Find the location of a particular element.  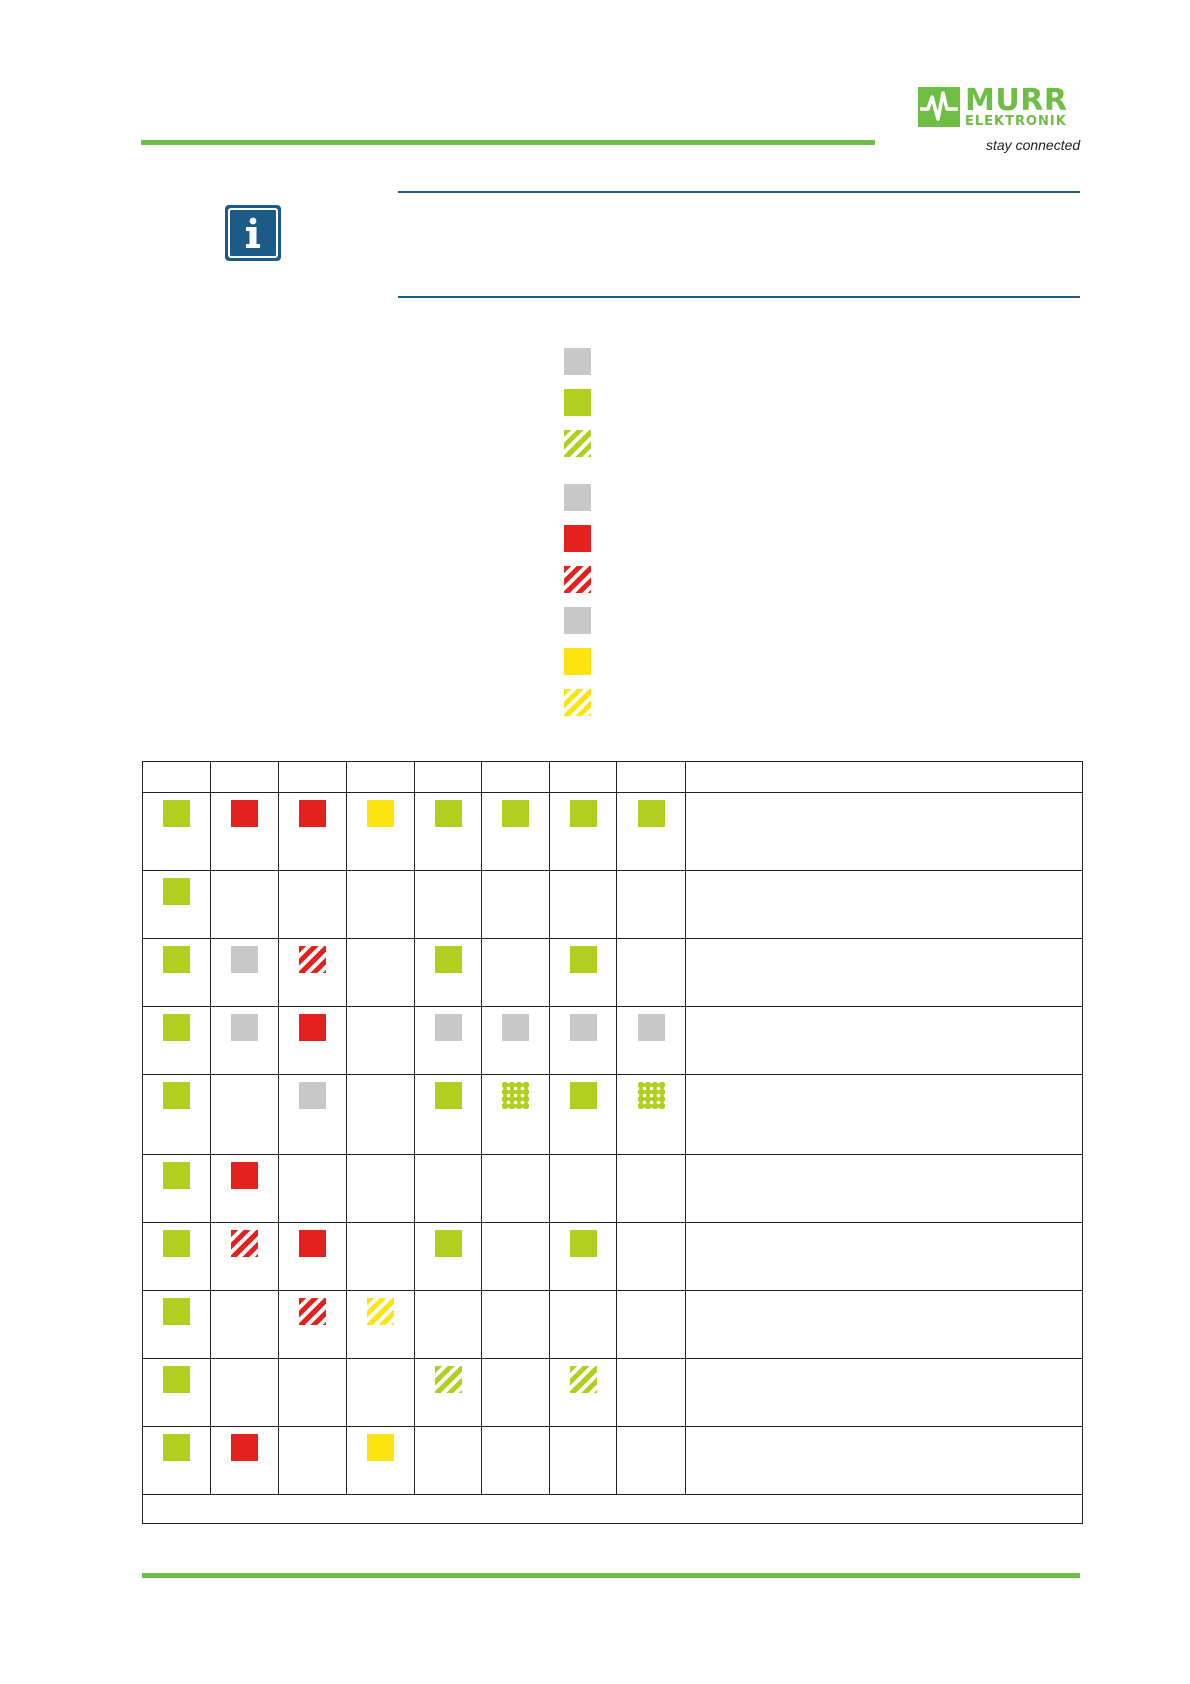

led-indicator-red-flash is located at coordinates (244, 1243).